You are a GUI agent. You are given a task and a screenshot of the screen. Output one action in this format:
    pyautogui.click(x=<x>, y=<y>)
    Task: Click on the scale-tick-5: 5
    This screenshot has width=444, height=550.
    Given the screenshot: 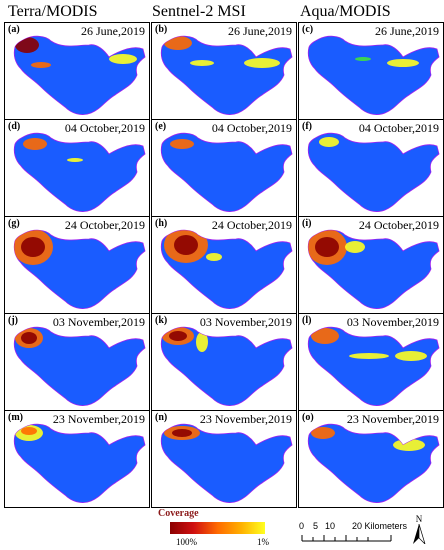 What is the action you would take?
    pyautogui.click(x=316, y=526)
    